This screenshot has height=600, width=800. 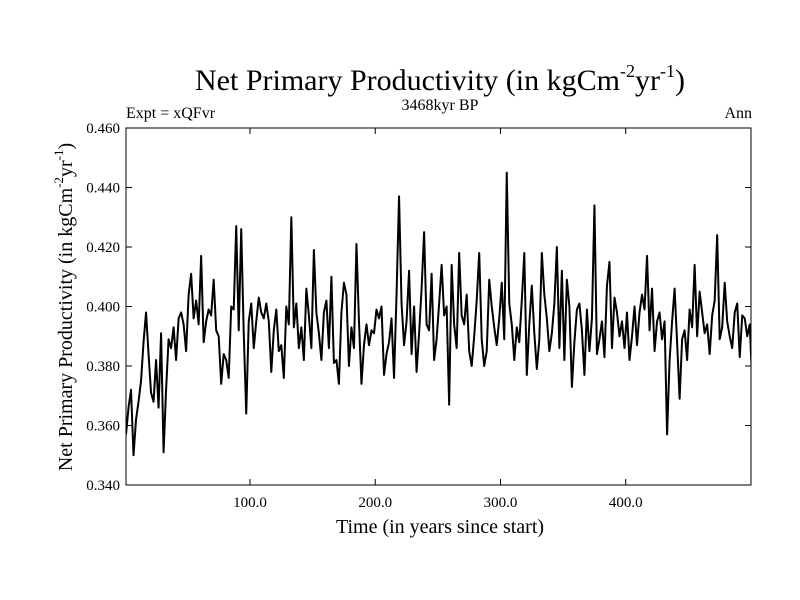 What do you see at coordinates (626, 503) in the screenshot?
I see `x-tick-label: 400.0` at bounding box center [626, 503].